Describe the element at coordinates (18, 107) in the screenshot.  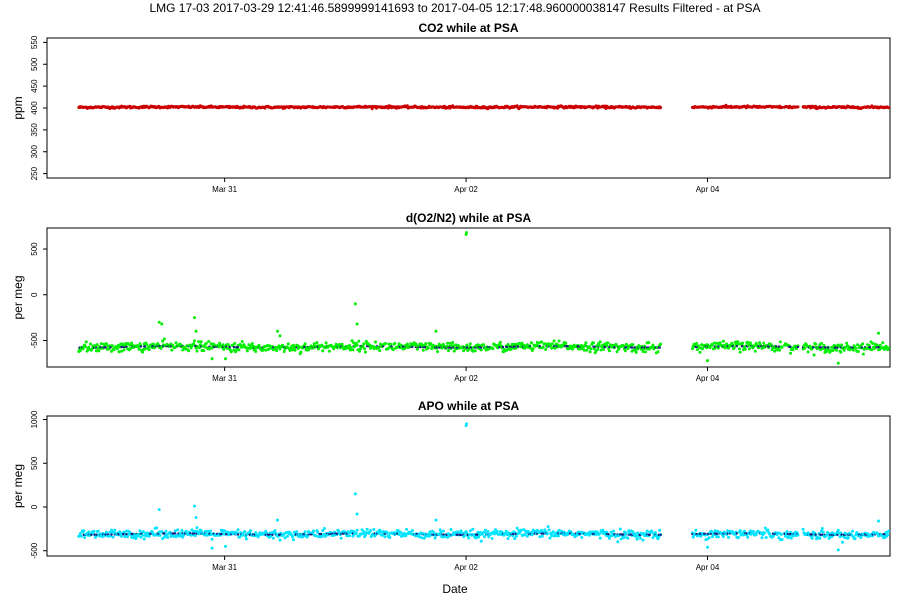
I see `y-axis-label: ppm` at that location.